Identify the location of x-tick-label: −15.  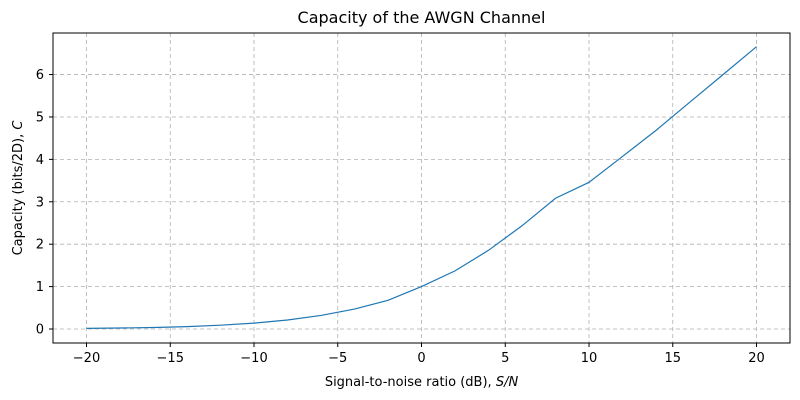
(170, 358).